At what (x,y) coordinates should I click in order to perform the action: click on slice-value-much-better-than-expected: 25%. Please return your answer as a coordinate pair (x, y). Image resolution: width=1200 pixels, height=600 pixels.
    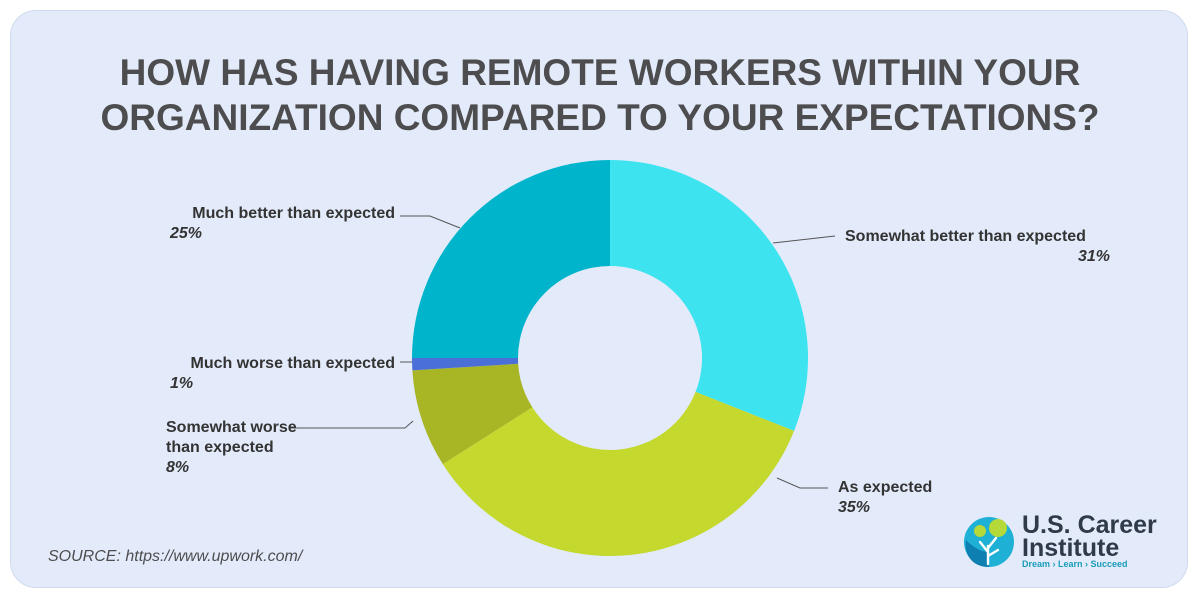
    Looking at the image, I should click on (185, 233).